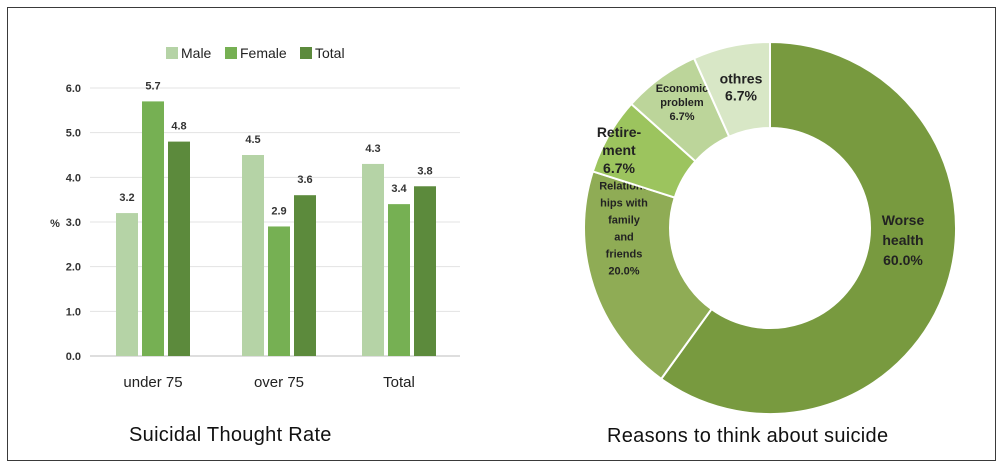  Describe the element at coordinates (741, 78) in the screenshot. I see `slice-label: othres` at that location.